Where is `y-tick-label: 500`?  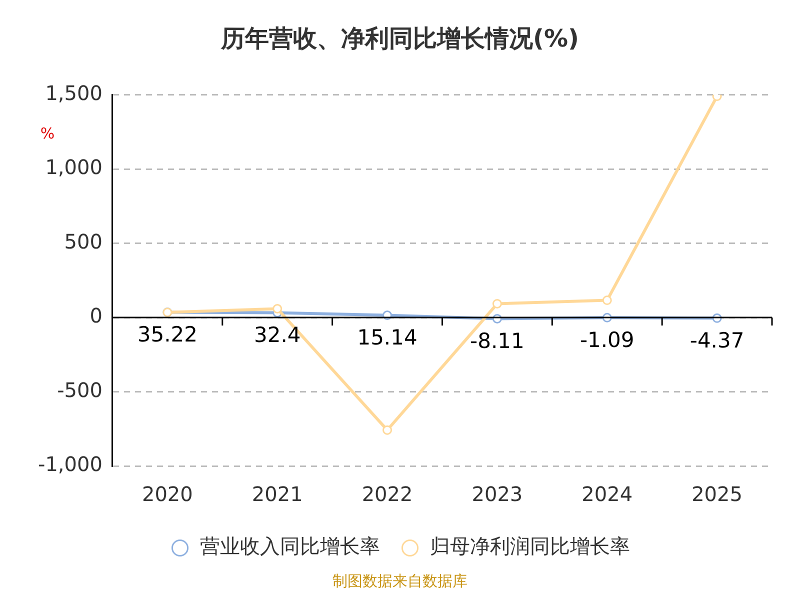
y-tick-label: 500 is located at coordinates (83, 241).